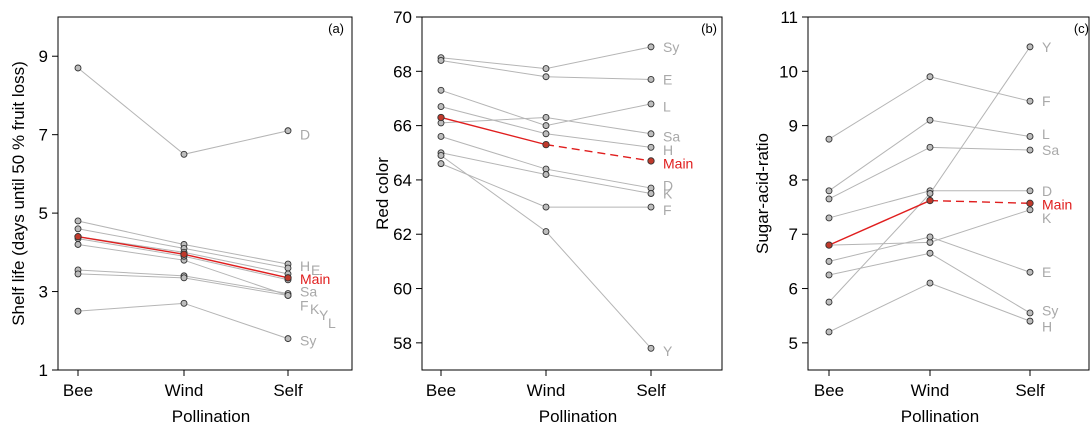 The width and height of the screenshot is (1090, 430). What do you see at coordinates (1081, 28) in the screenshot?
I see `panel-tag: (c)` at bounding box center [1081, 28].